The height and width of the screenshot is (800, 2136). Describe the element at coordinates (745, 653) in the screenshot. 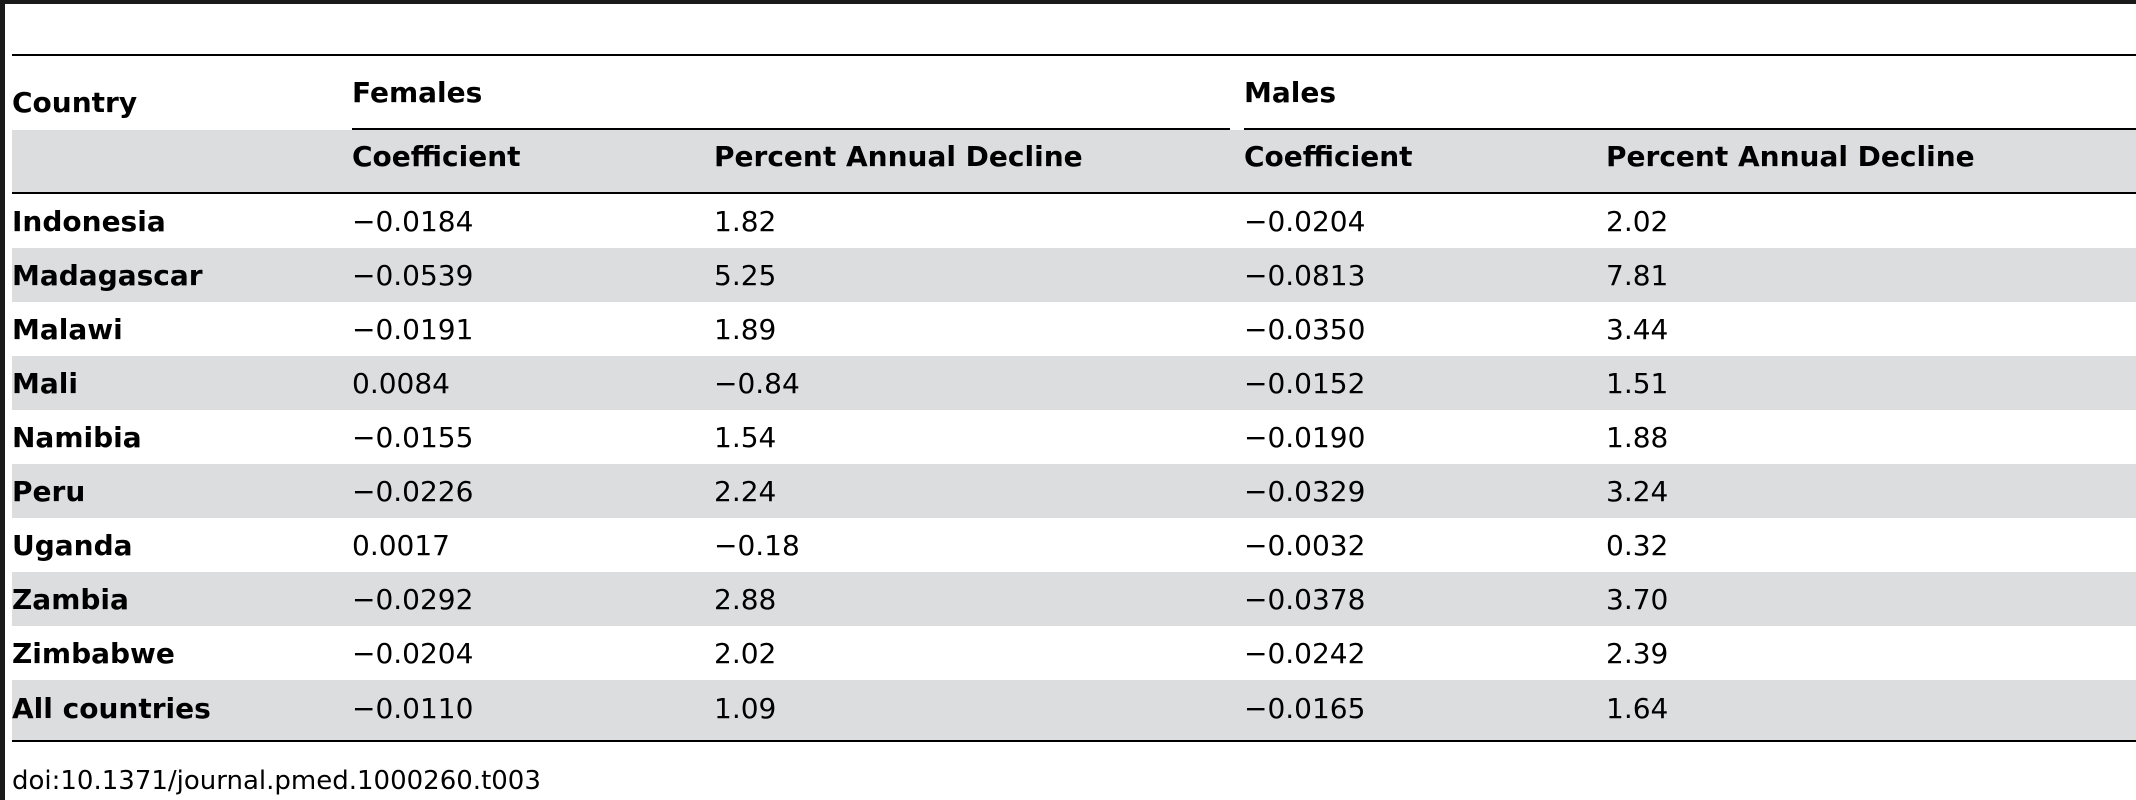

I see `row-female-percent-decline: 2.02` at that location.